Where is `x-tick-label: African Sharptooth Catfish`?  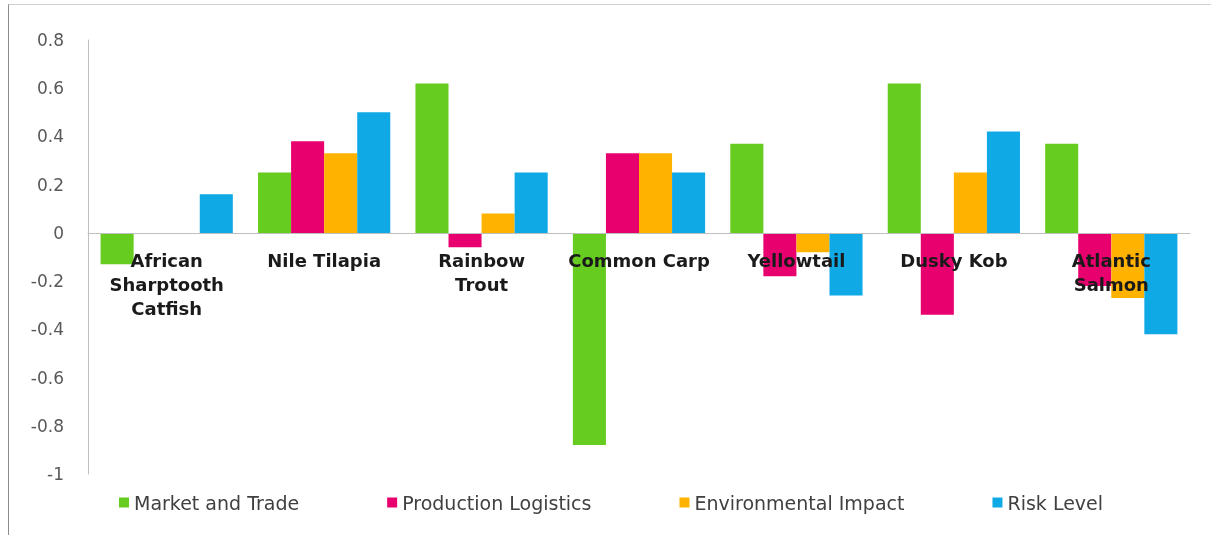
x-tick-label: African Sharptooth Catfish is located at coordinates (166, 285).